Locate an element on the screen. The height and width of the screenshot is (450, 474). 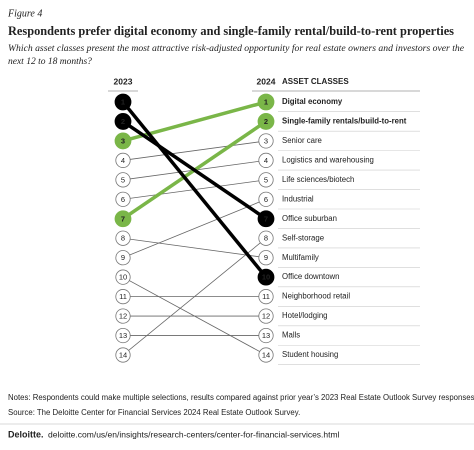
asset-label: Self-storage is located at coordinates (303, 237).